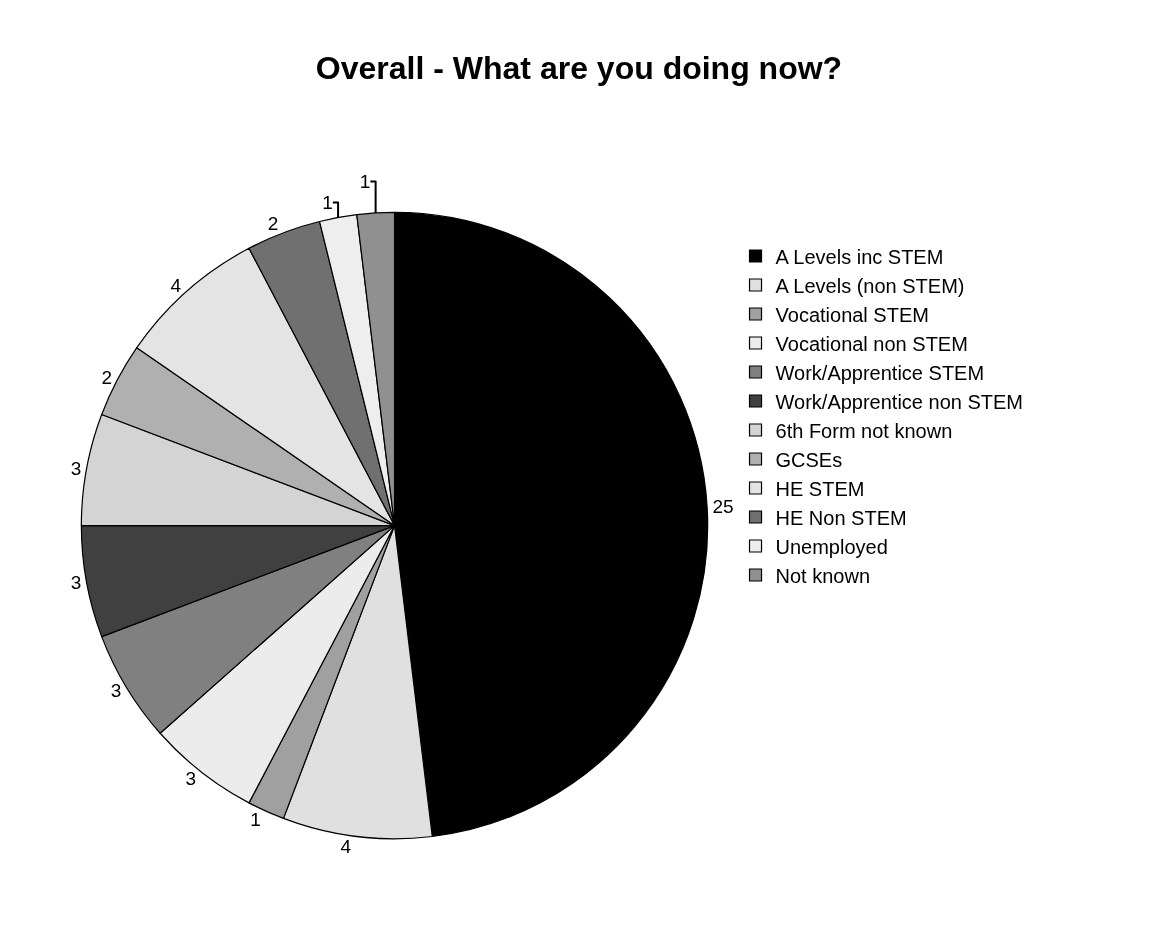  Describe the element at coordinates (579, 67) in the screenshot. I see `chart-title: Overall - What are you doing now?` at that location.